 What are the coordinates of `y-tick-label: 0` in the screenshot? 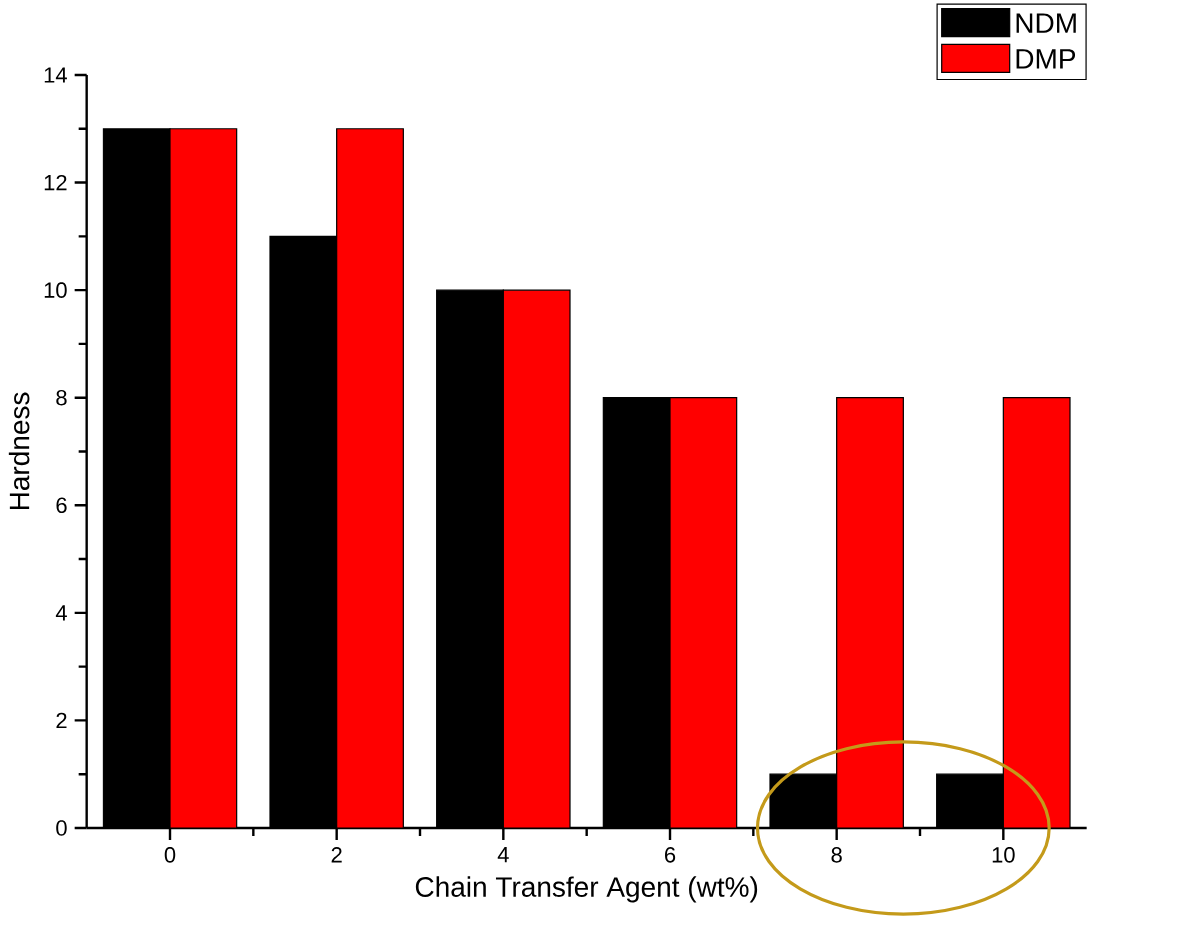 It's located at (61, 828).